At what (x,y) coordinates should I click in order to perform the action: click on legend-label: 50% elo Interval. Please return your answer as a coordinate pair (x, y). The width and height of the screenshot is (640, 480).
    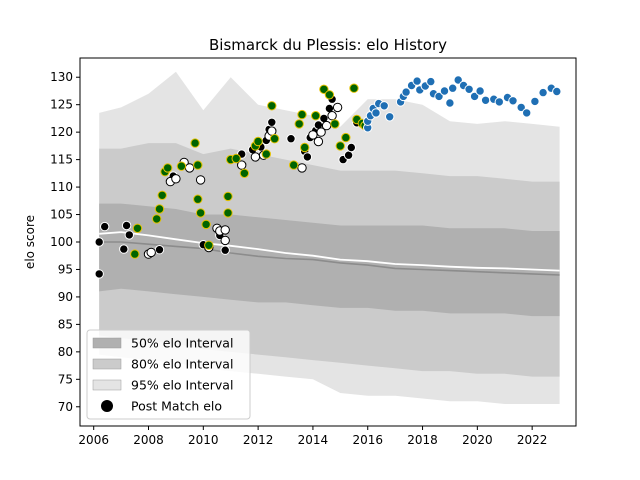
    Looking at the image, I should click on (182, 343).